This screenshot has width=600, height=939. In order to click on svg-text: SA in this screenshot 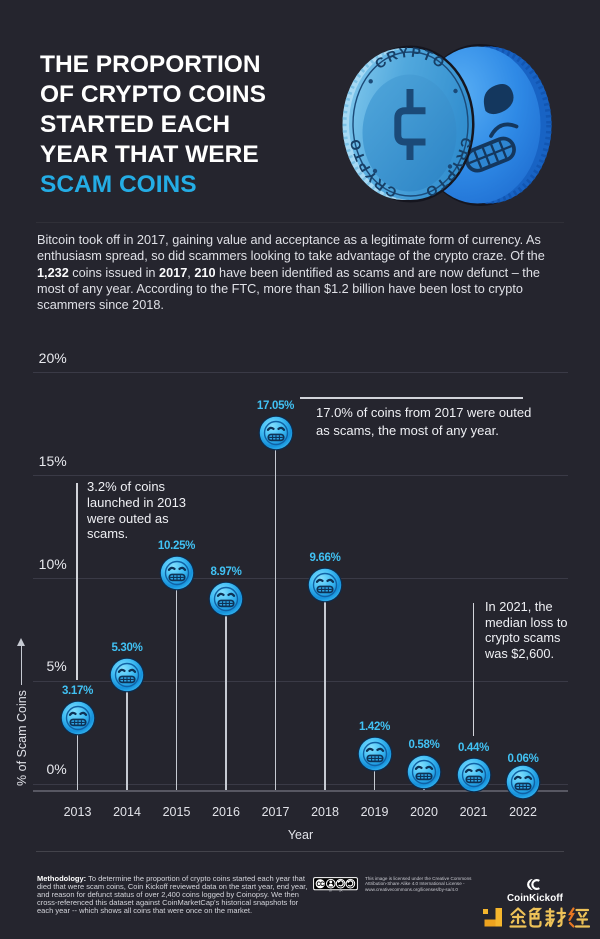, I will do `click(341, 889)`.